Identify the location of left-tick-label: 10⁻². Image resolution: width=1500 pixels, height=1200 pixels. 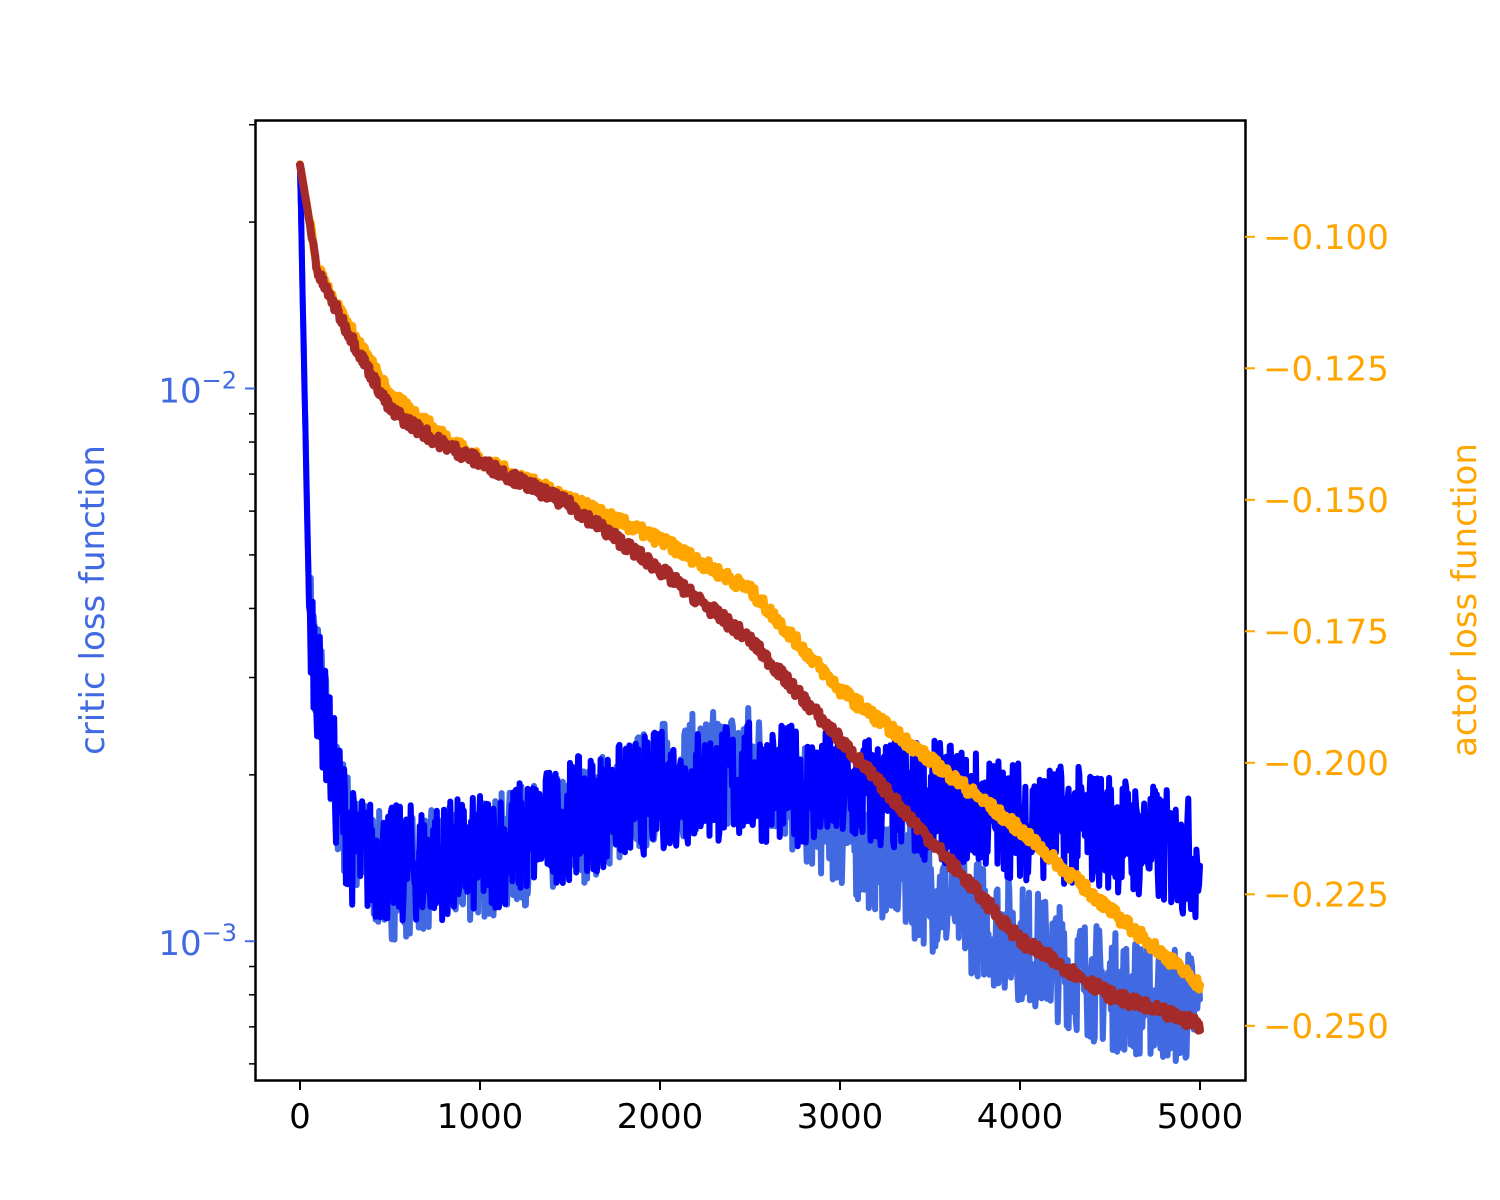
(197, 388).